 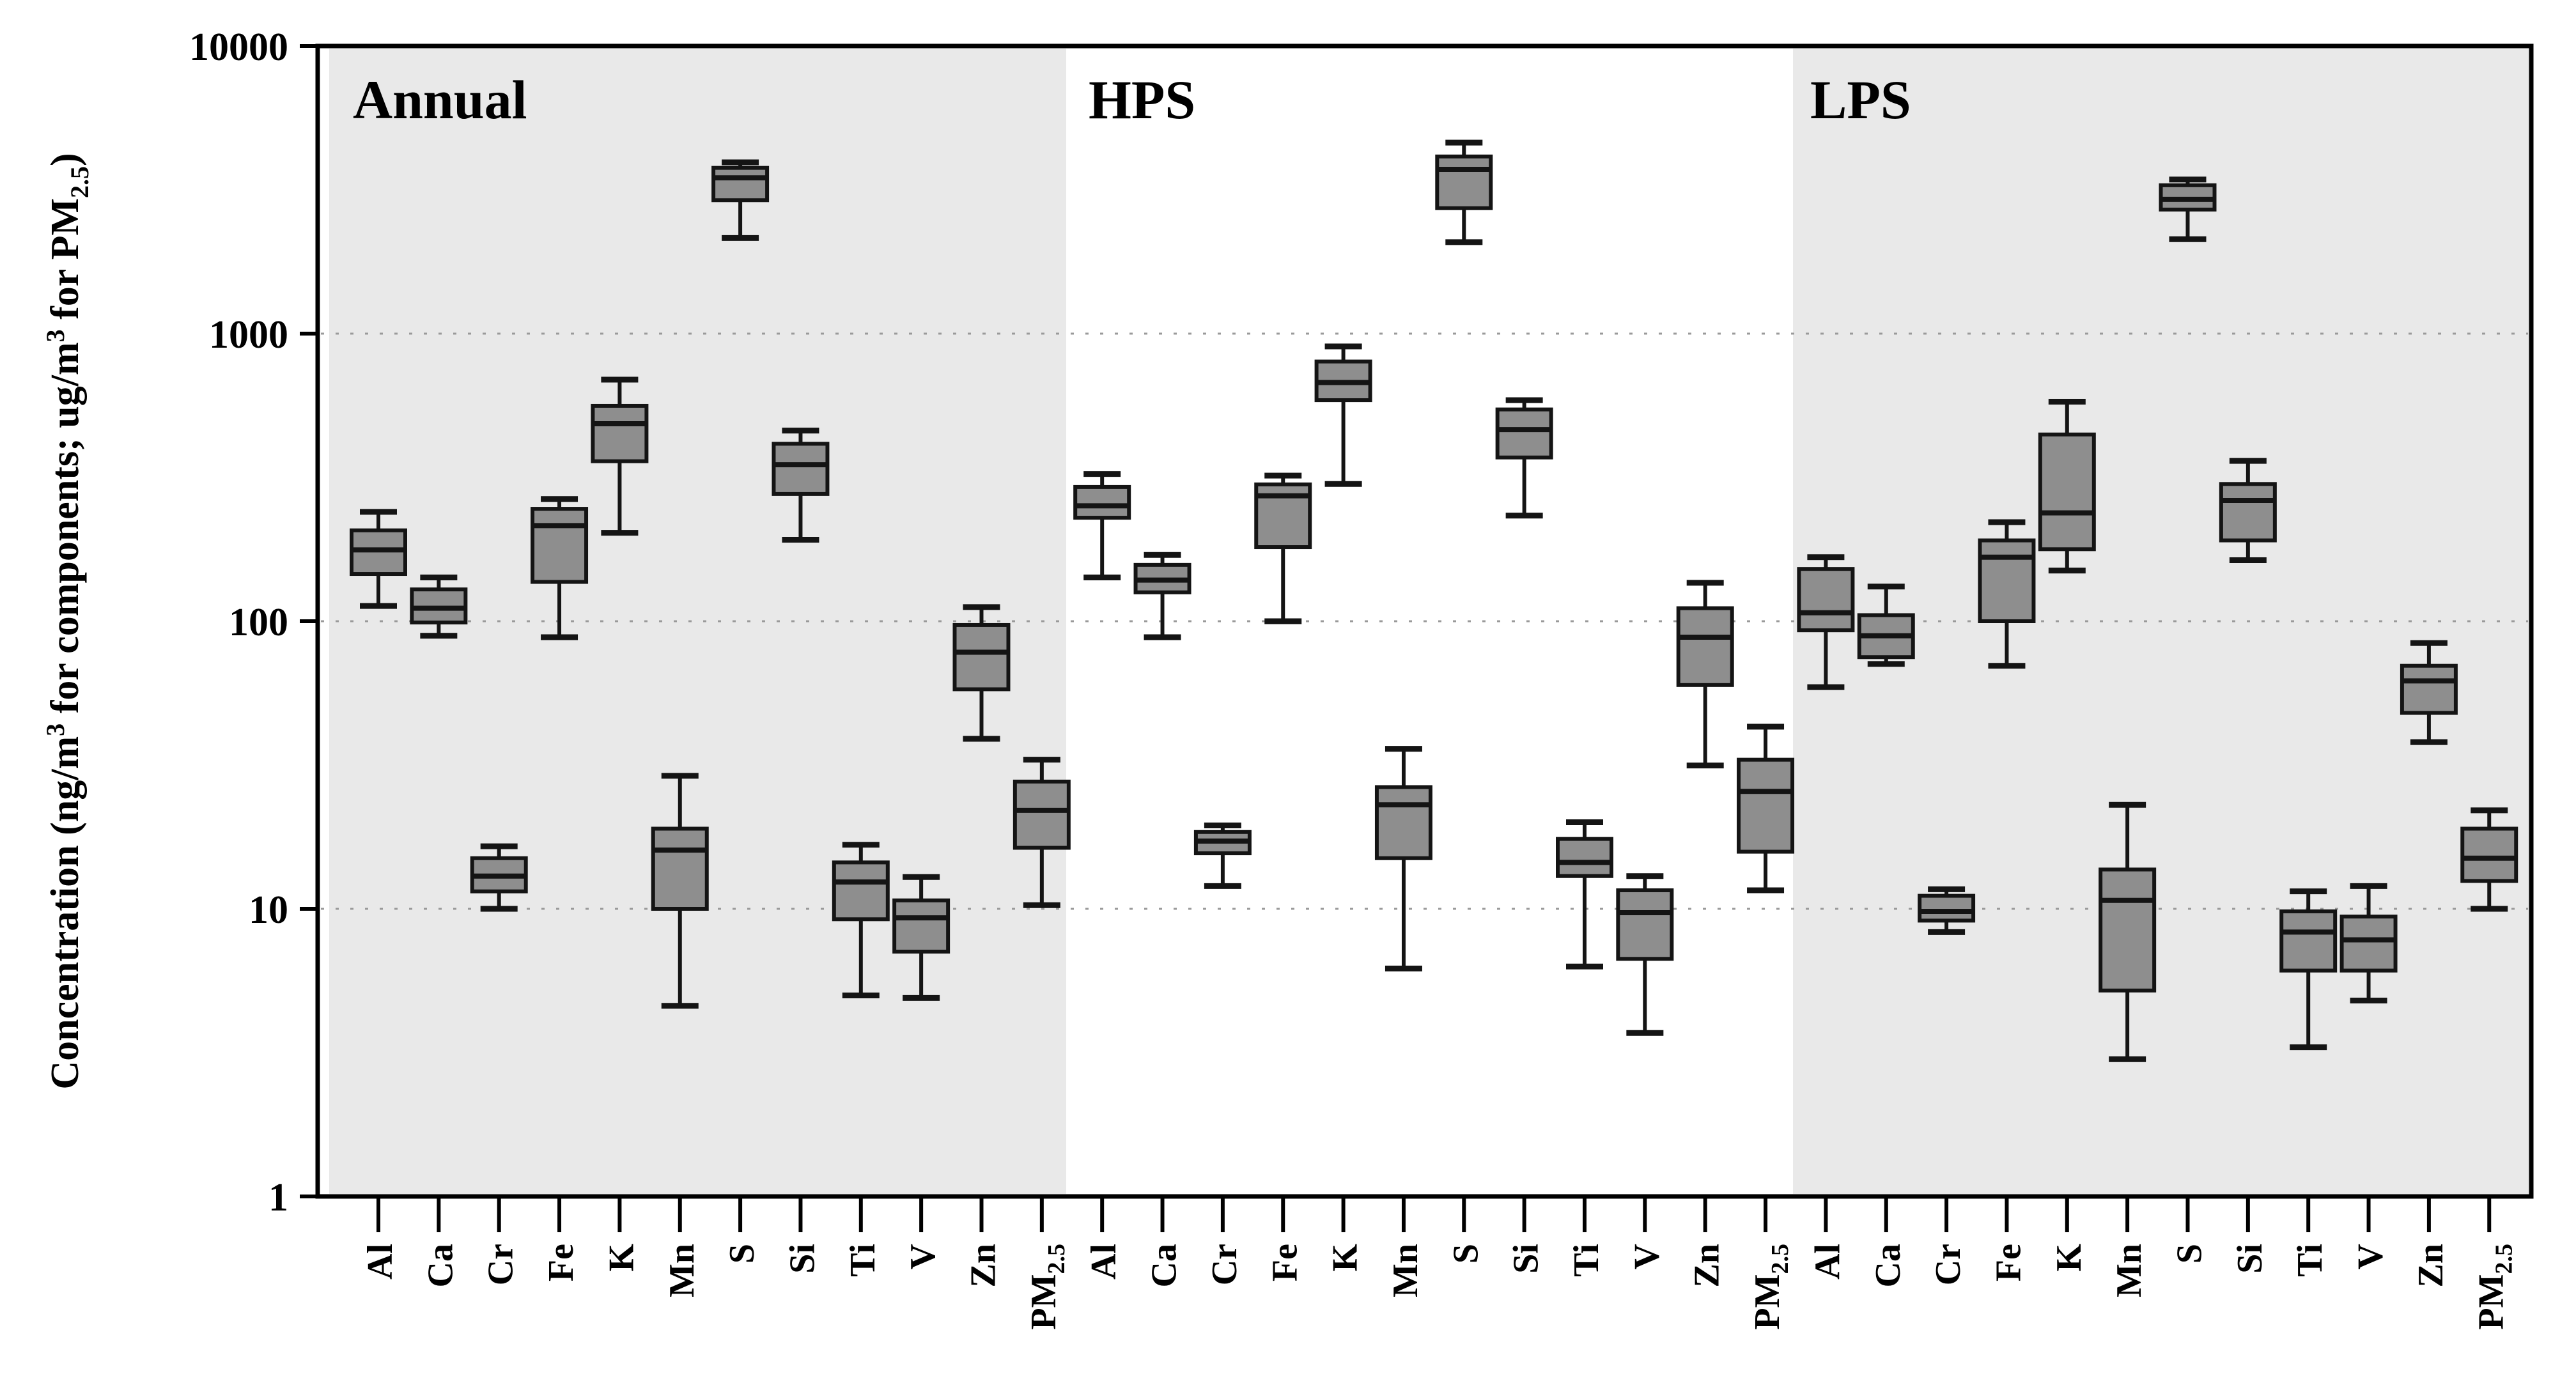 I want to click on x-label-lps-fe: Fe, so click(x=2008, y=1263).